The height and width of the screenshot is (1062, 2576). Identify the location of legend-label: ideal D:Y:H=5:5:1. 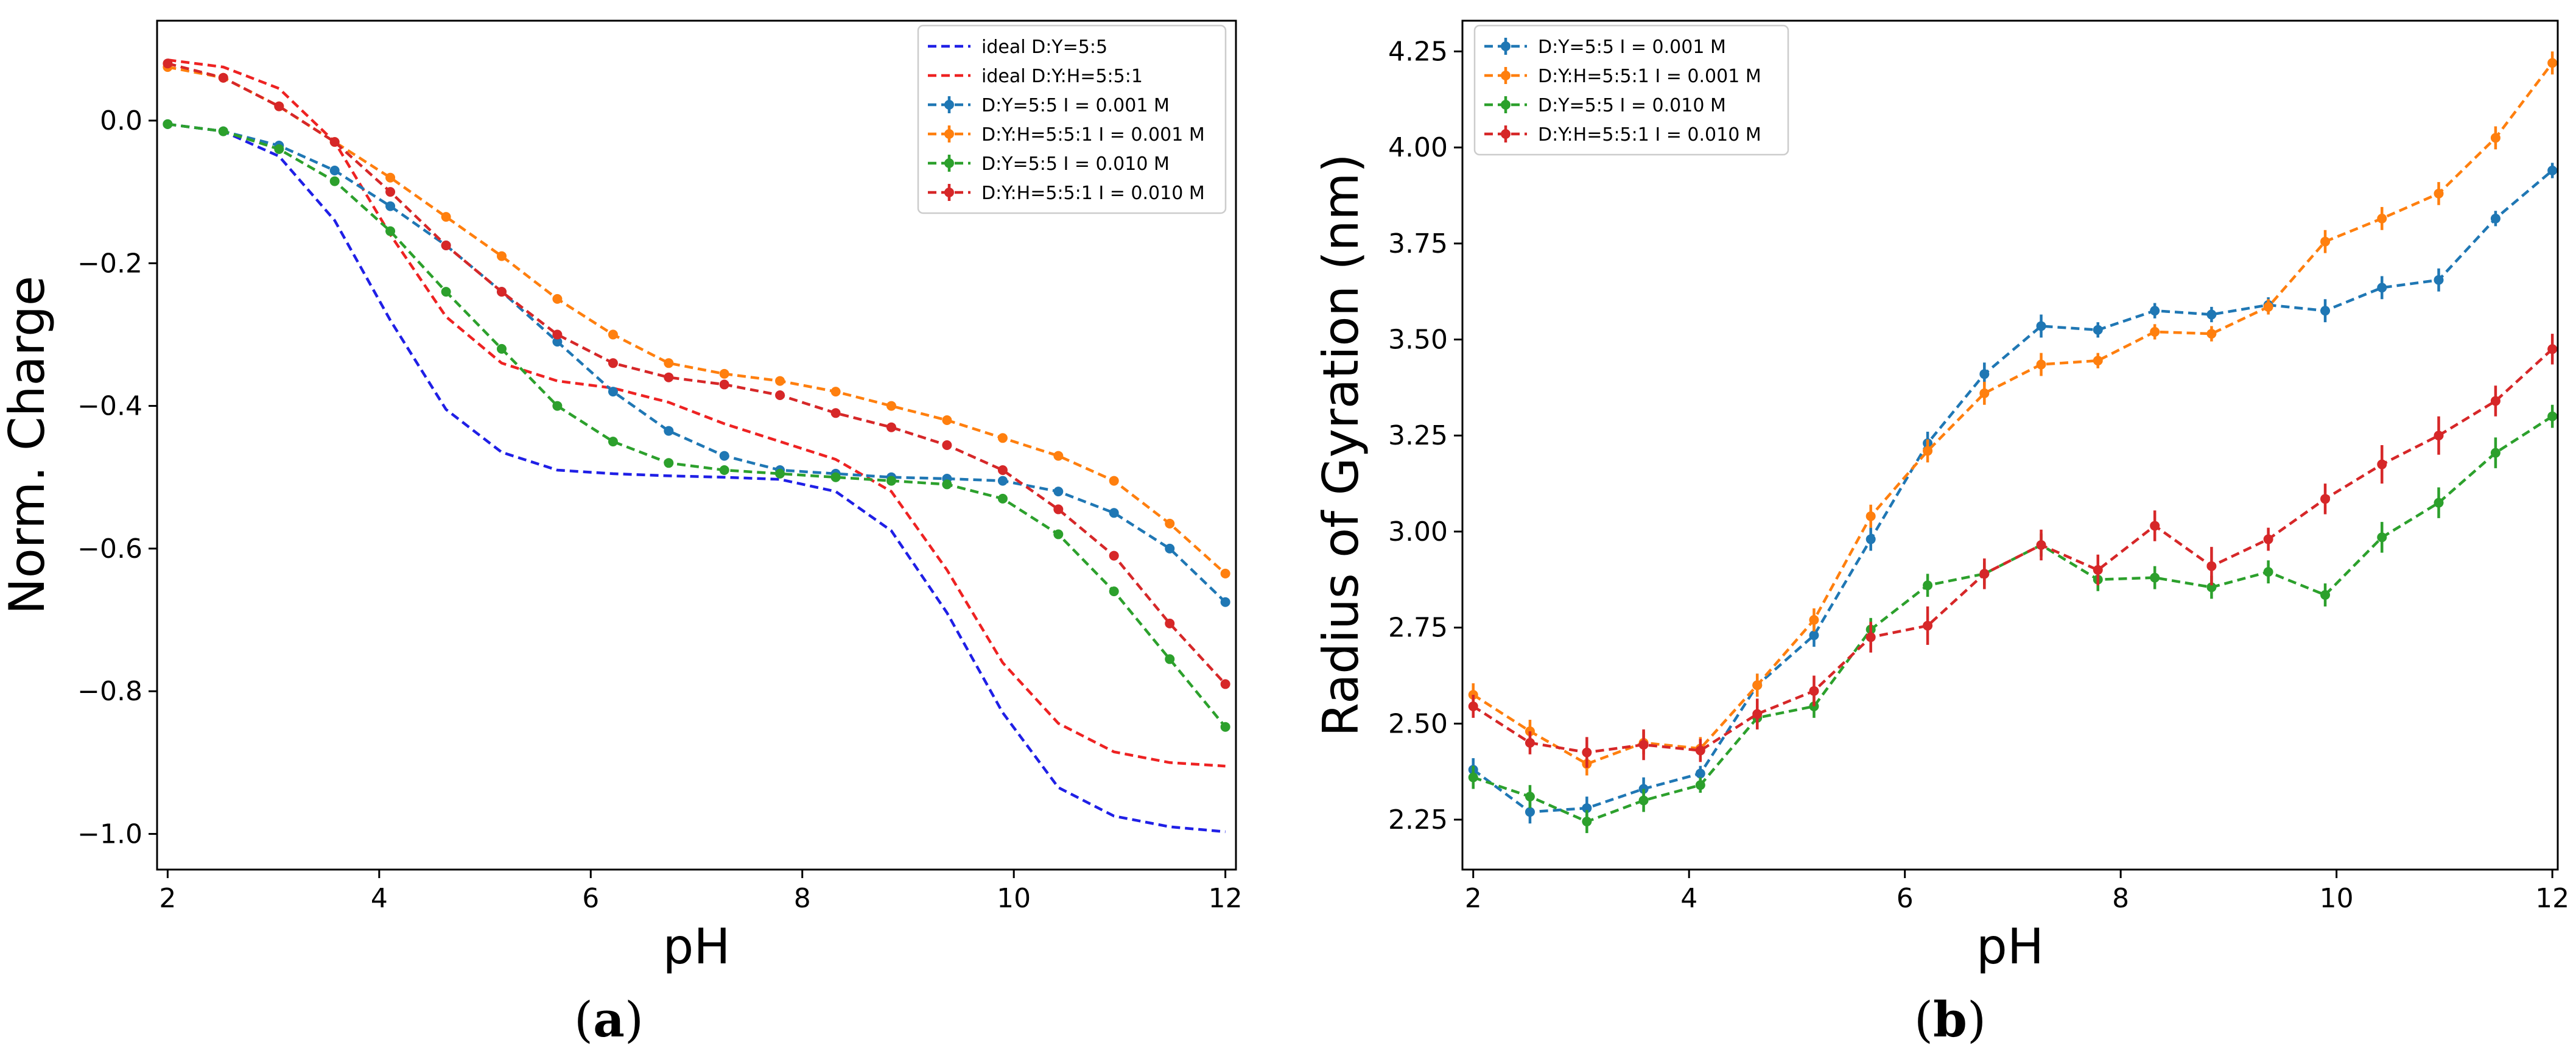
(1062, 77).